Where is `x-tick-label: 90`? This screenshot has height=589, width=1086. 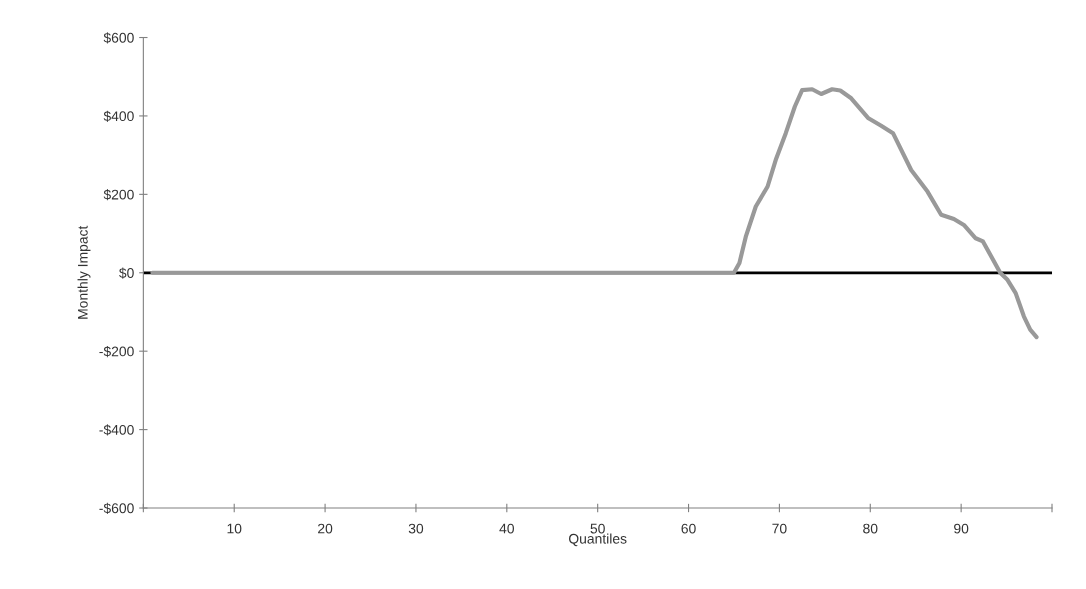
x-tick-label: 90 is located at coordinates (961, 528).